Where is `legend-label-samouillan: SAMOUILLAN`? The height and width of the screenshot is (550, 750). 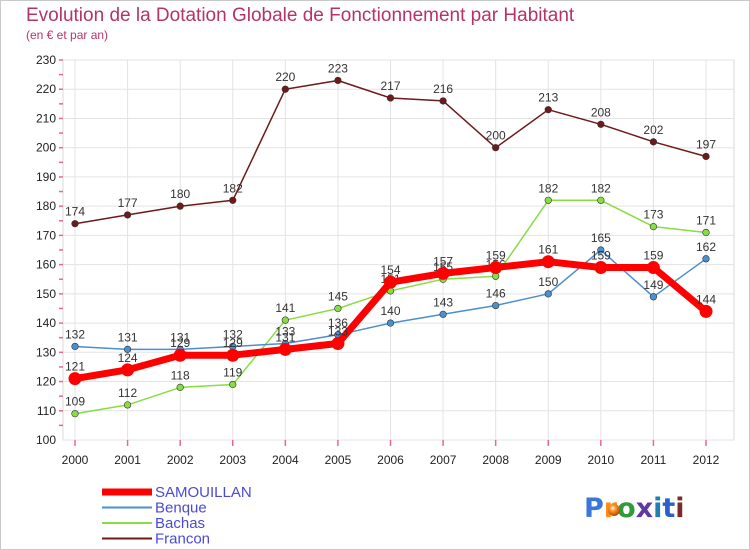
legend-label-samouillan: SAMOUILLAN is located at coordinates (203, 492).